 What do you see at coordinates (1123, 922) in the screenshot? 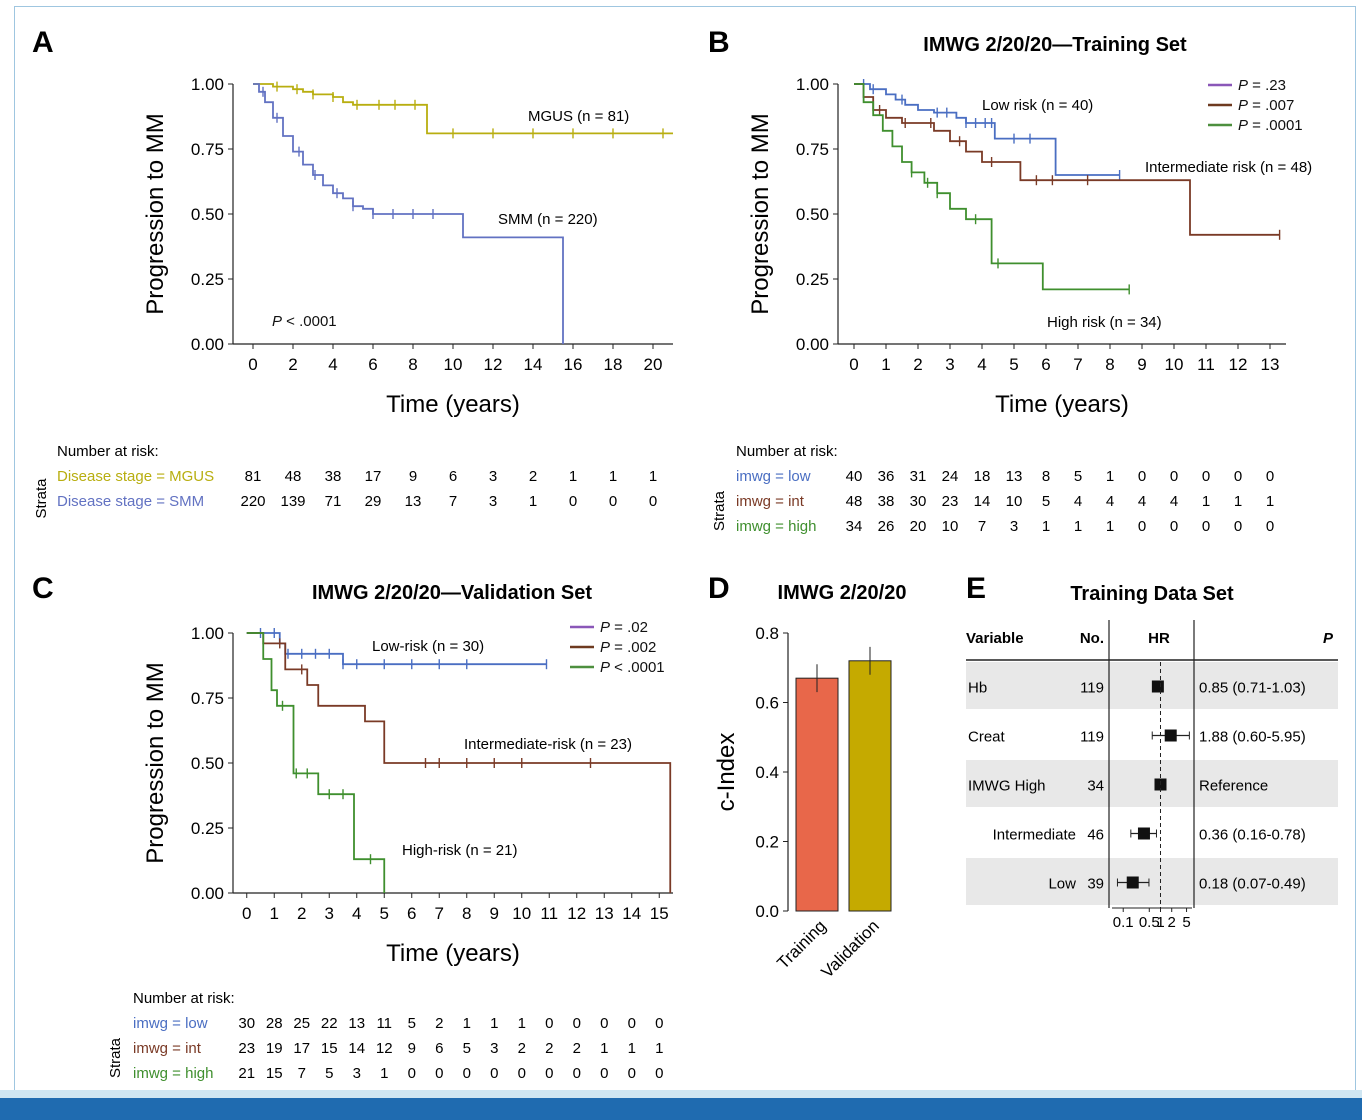
I see `forest-x-tick-label-E: 0.1` at bounding box center [1123, 922].